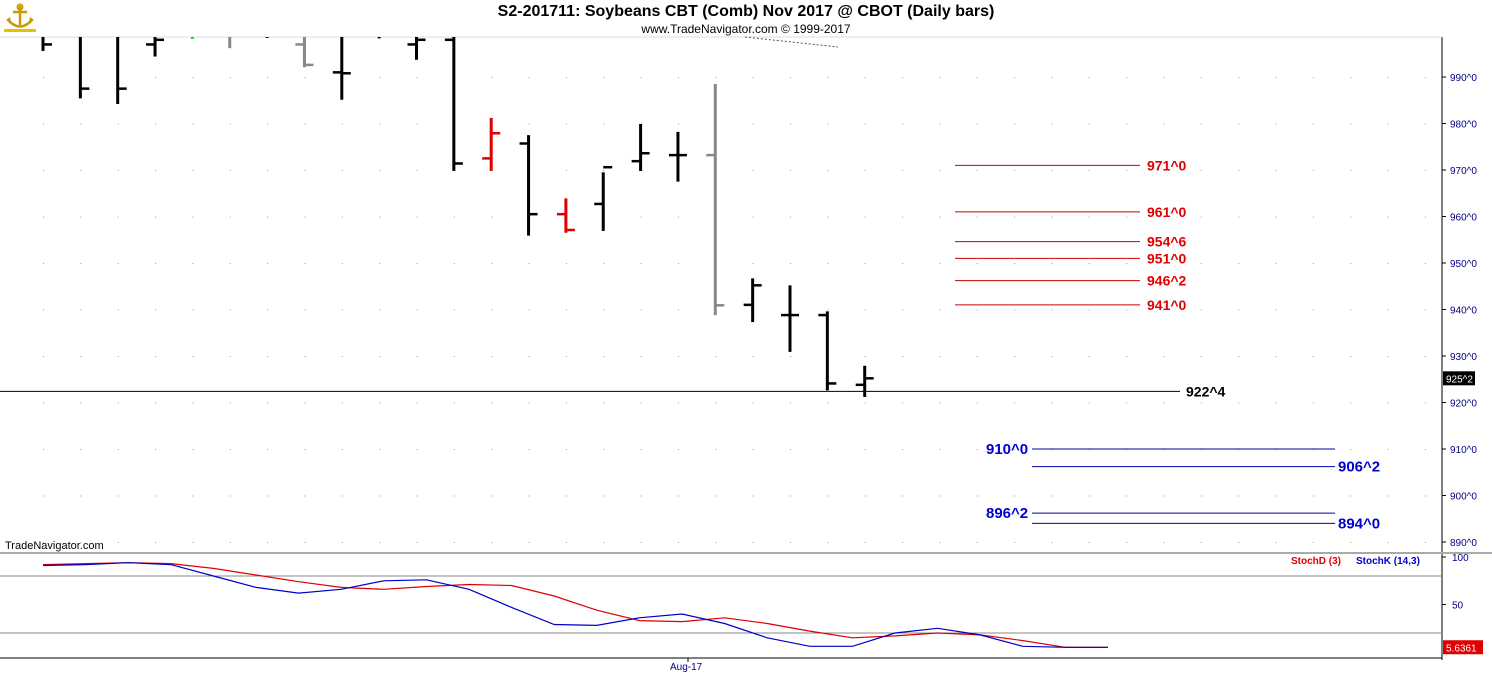 The image size is (1492, 677). I want to click on stoch-series-line, so click(575, 605).